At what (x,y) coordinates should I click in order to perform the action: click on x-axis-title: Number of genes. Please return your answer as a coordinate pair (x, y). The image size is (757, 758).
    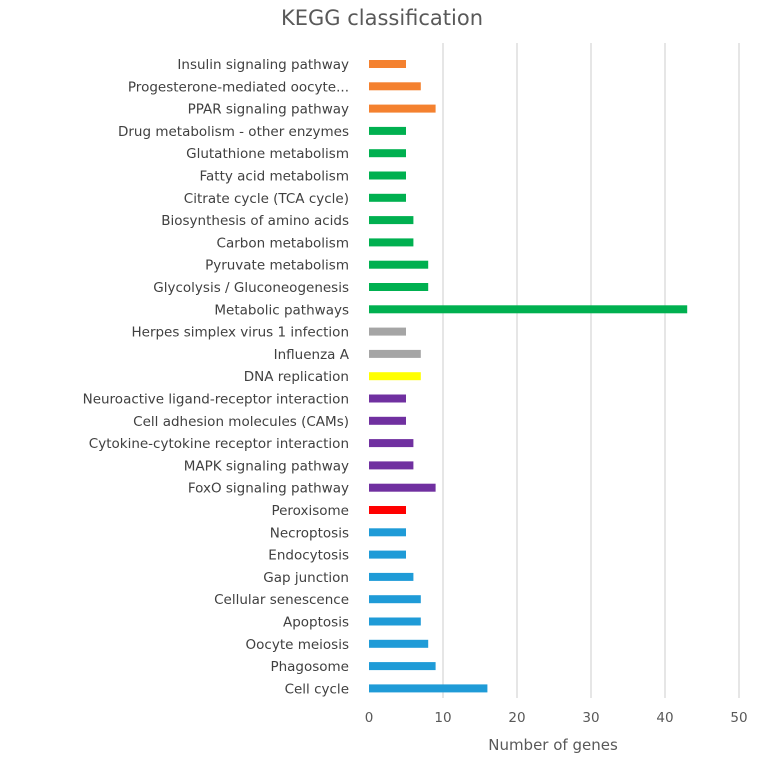
    Looking at the image, I should click on (553, 745).